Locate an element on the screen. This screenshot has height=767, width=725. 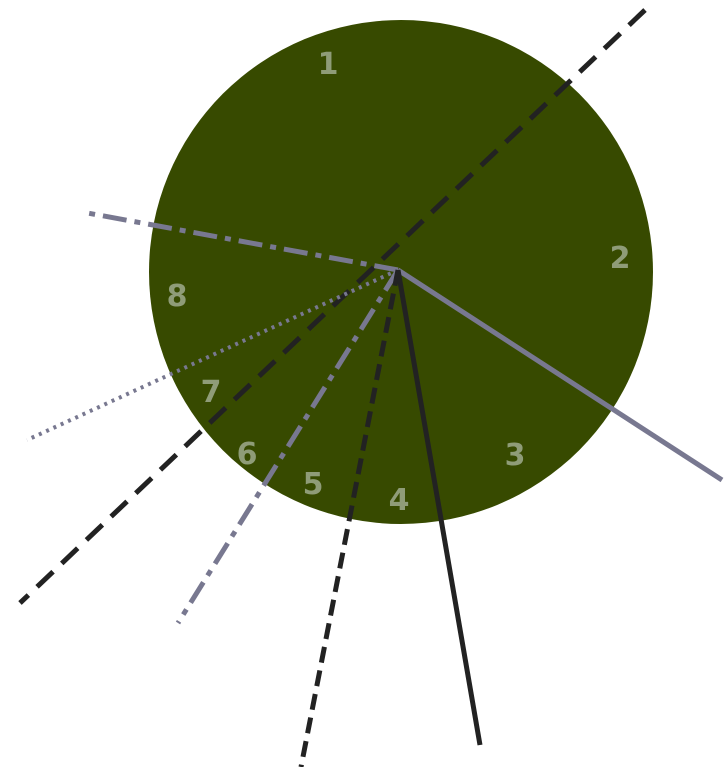
segment-label-7: 7 is located at coordinates (211, 392).